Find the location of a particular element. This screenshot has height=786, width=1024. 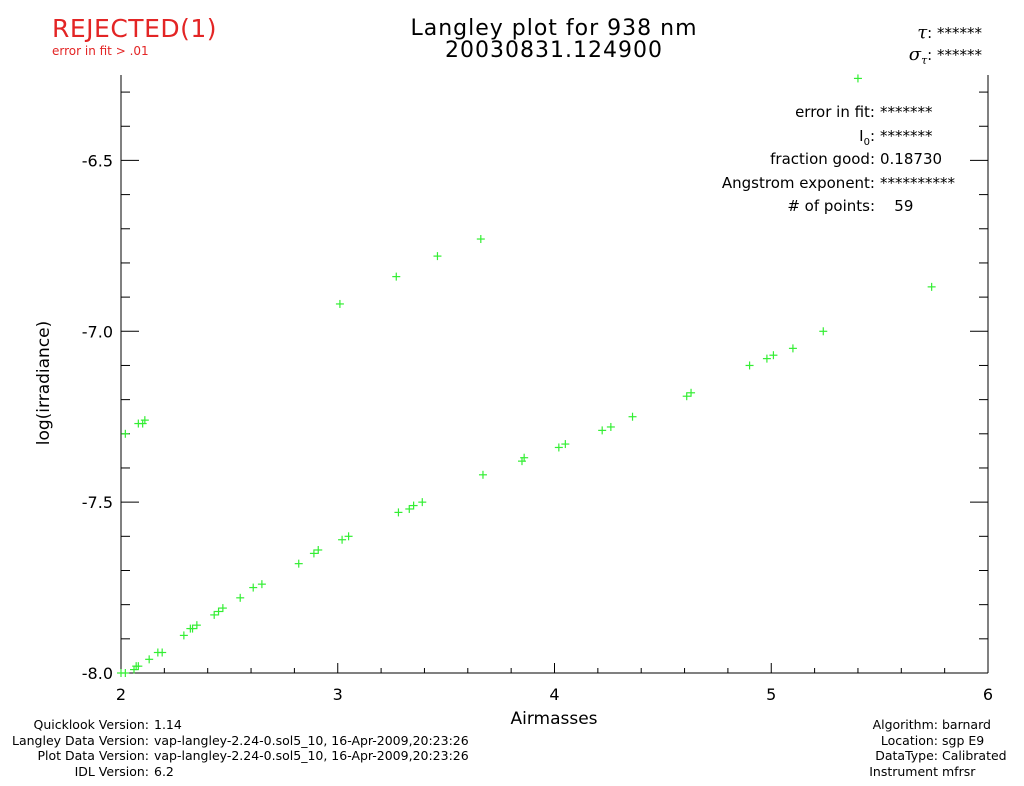

stat-value: ********** is located at coordinates (917, 182).